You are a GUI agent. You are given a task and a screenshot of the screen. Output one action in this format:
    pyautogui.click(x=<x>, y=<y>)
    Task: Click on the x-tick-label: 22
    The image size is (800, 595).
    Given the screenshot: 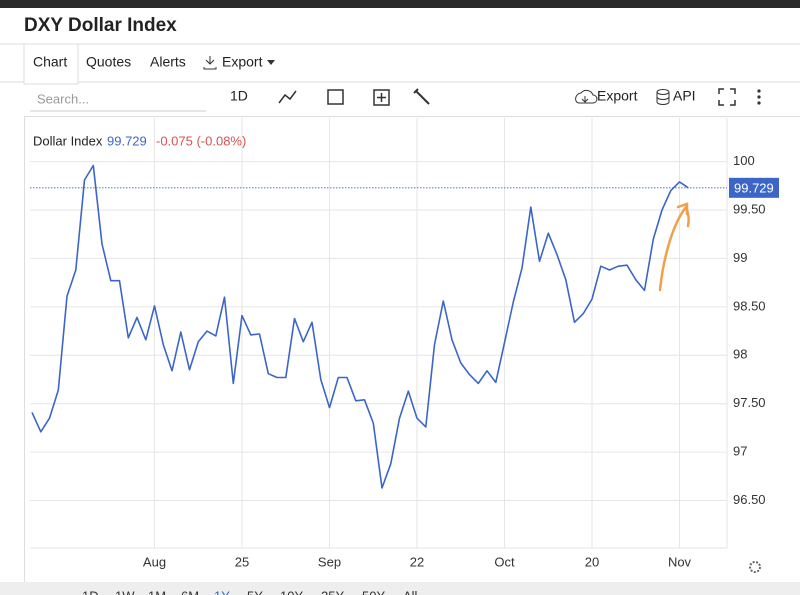 What is the action you would take?
    pyautogui.click(x=417, y=561)
    